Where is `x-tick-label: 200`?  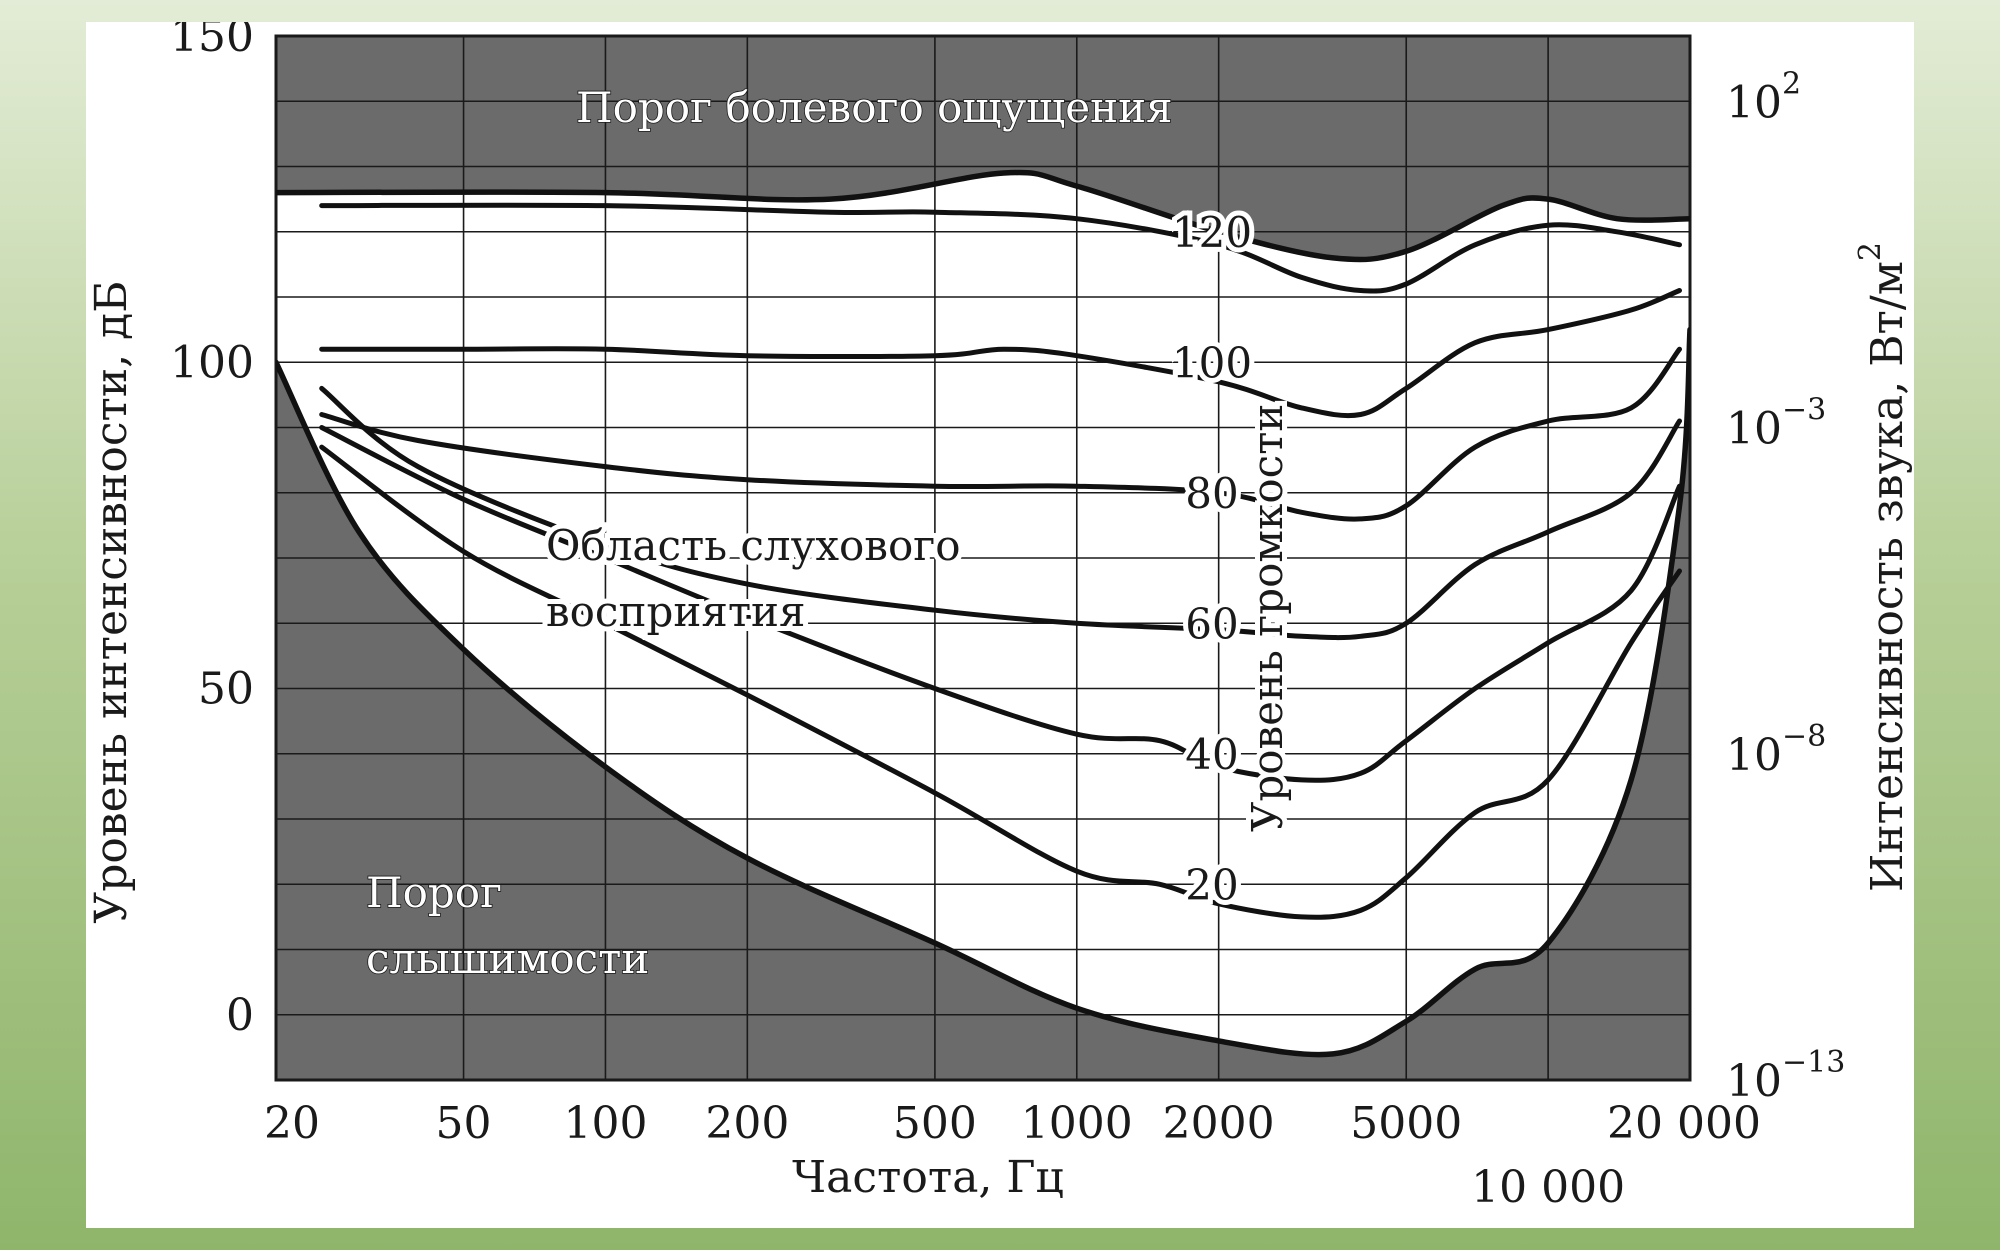
x-tick-label: 200 is located at coordinates (747, 1123).